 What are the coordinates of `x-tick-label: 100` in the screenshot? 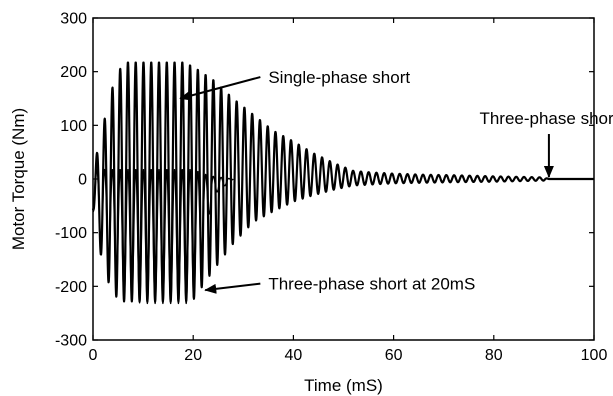 It's located at (594, 355).